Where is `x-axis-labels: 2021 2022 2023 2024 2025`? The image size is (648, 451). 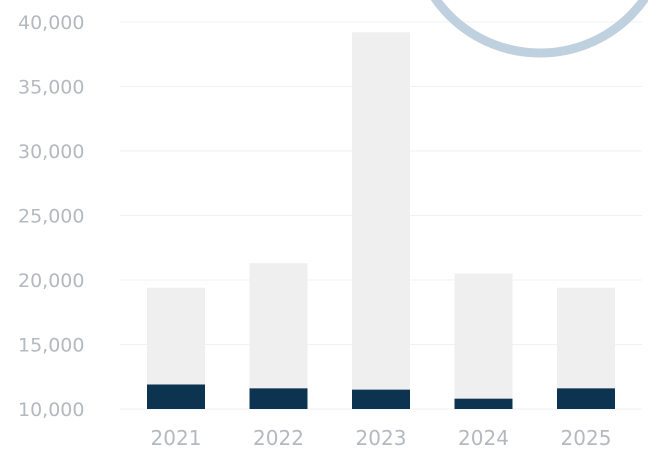
x-axis-labels: 2021 2022 2023 2024 2025 is located at coordinates (381, 438).